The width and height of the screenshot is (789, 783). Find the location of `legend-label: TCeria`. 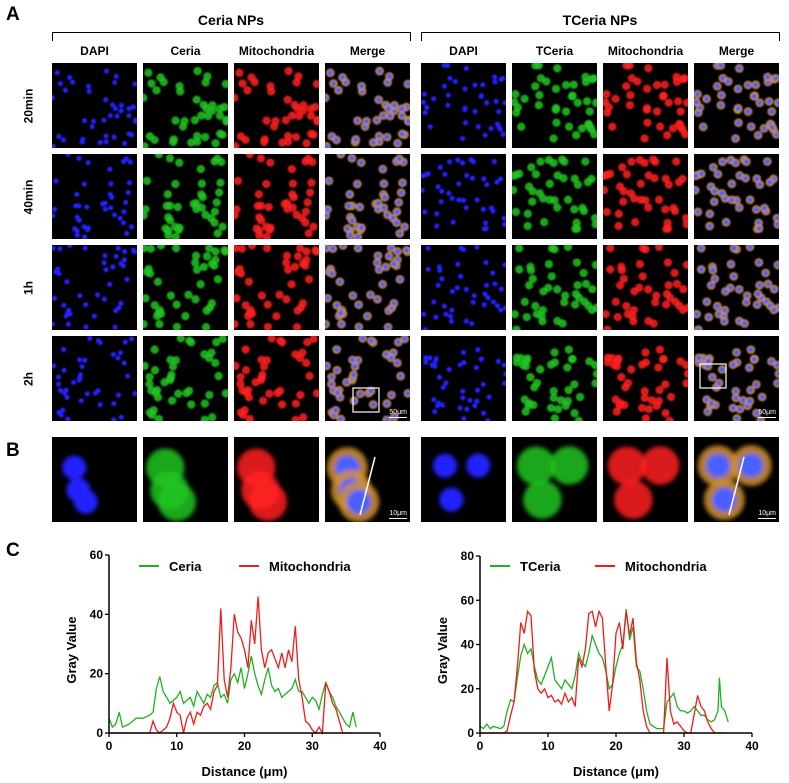

legend-label: TCeria is located at coordinates (540, 566).